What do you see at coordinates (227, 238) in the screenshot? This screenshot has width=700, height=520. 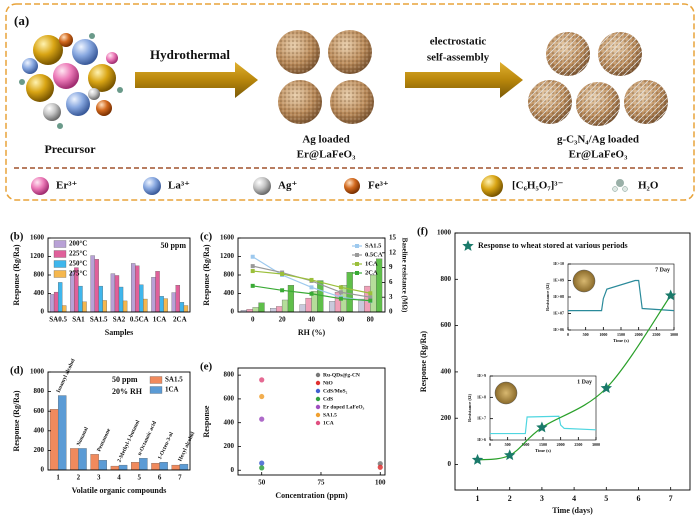 I see `y-tick-label: 1600` at bounding box center [227, 238].